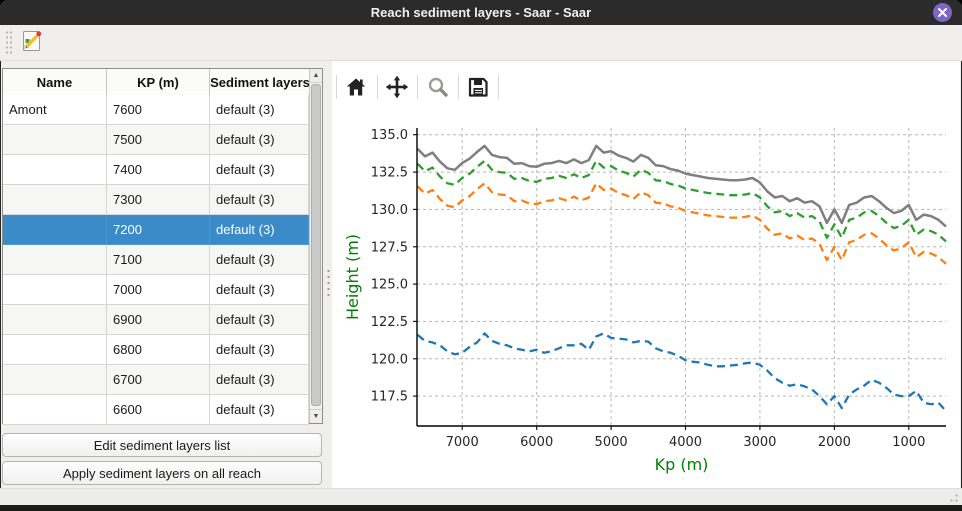 This screenshot has height=511, width=962. I want to click on mpl-save-button, so click(479, 87).